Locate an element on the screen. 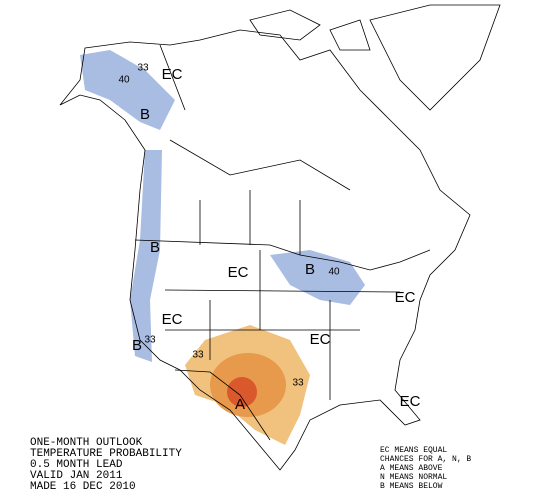 This screenshot has height=502, width=540. legend-line: N MEANS NORMAL is located at coordinates (413, 477).